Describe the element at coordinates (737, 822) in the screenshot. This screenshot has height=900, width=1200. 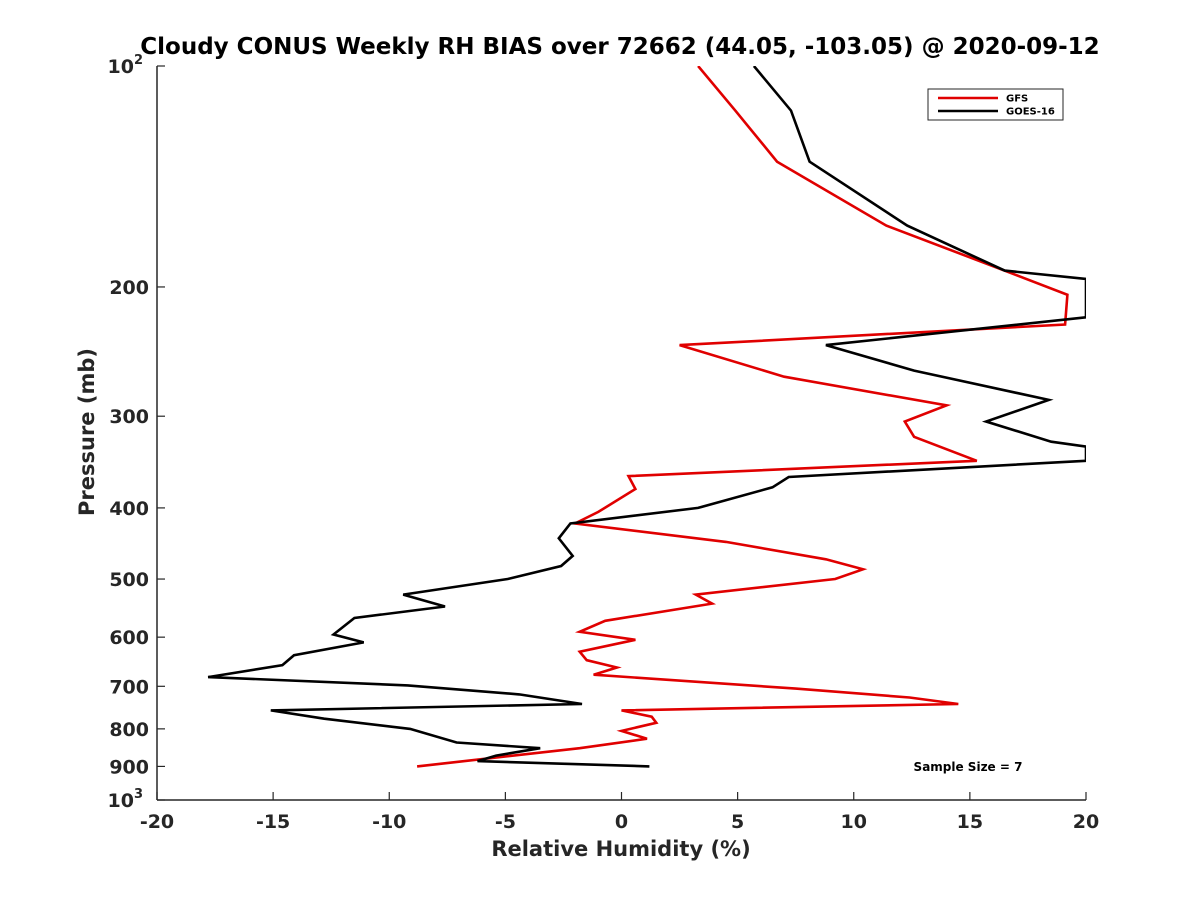
I see `x-tick-label: 5` at that location.